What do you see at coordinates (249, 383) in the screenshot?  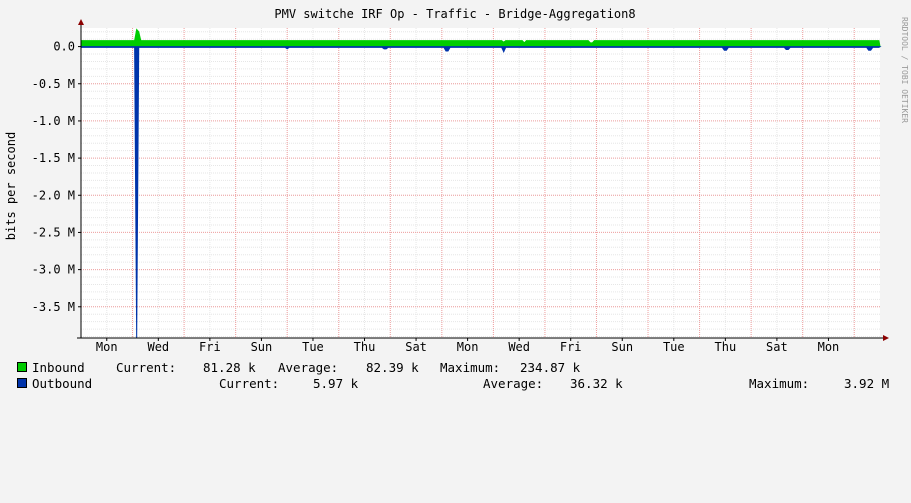 I see `outbound-current-label: Current:` at bounding box center [249, 383].